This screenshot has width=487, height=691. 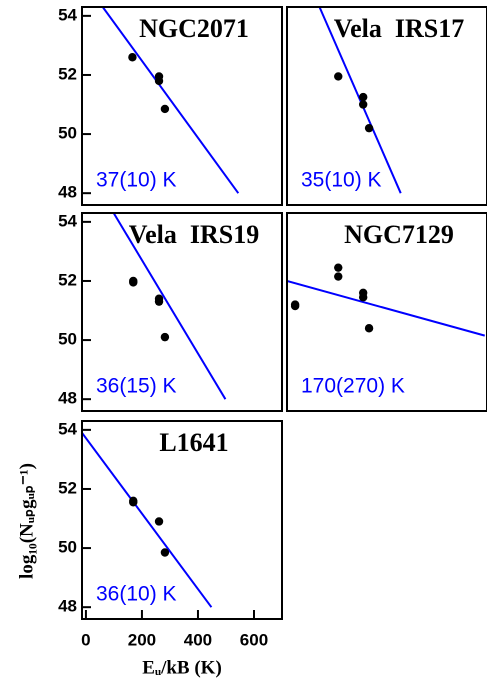 What do you see at coordinates (399, 28) in the screenshot?
I see `panel-title: Vela IRS17` at bounding box center [399, 28].